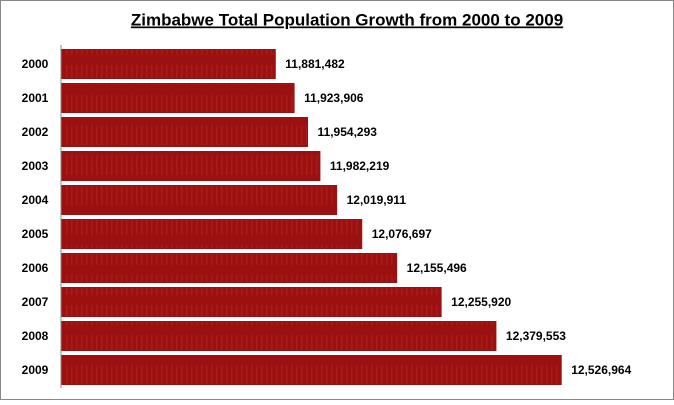  I want to click on value-label: 12,255,920, so click(481, 302).